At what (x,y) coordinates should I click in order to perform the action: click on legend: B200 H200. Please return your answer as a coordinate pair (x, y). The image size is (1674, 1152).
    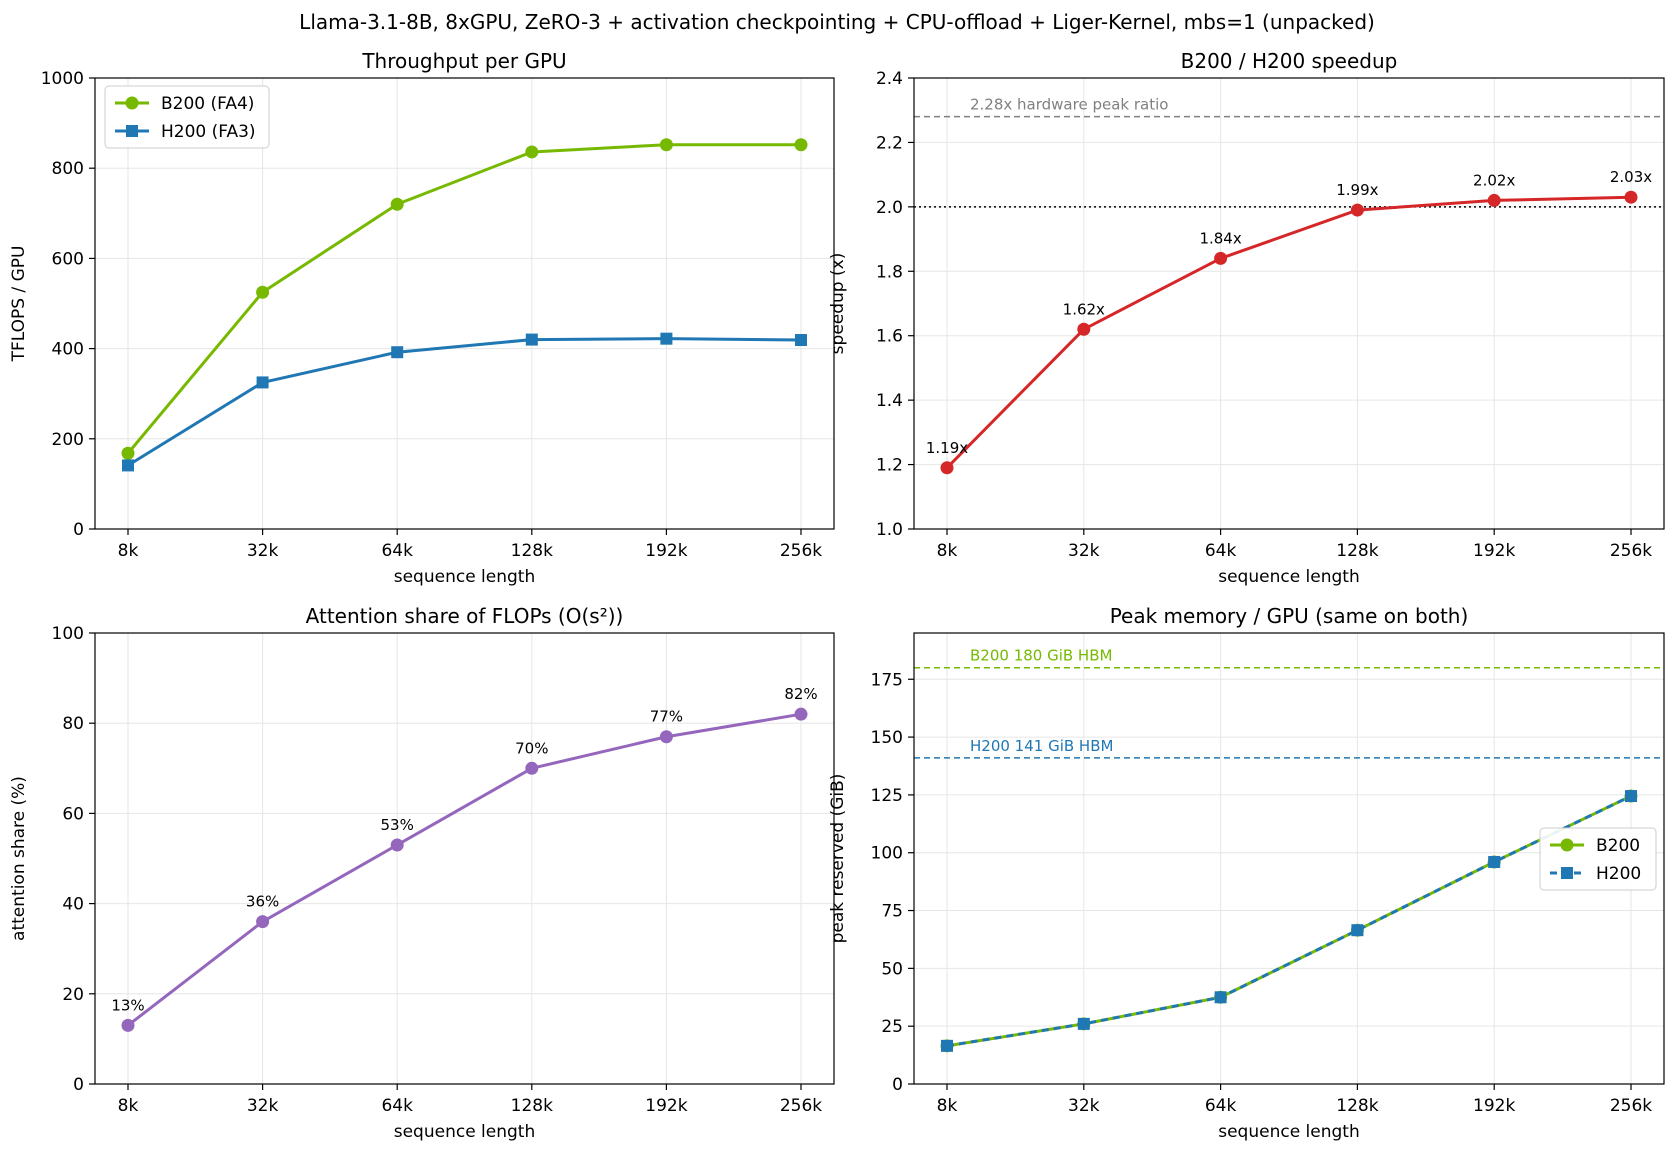
    Looking at the image, I should click on (1598, 859).